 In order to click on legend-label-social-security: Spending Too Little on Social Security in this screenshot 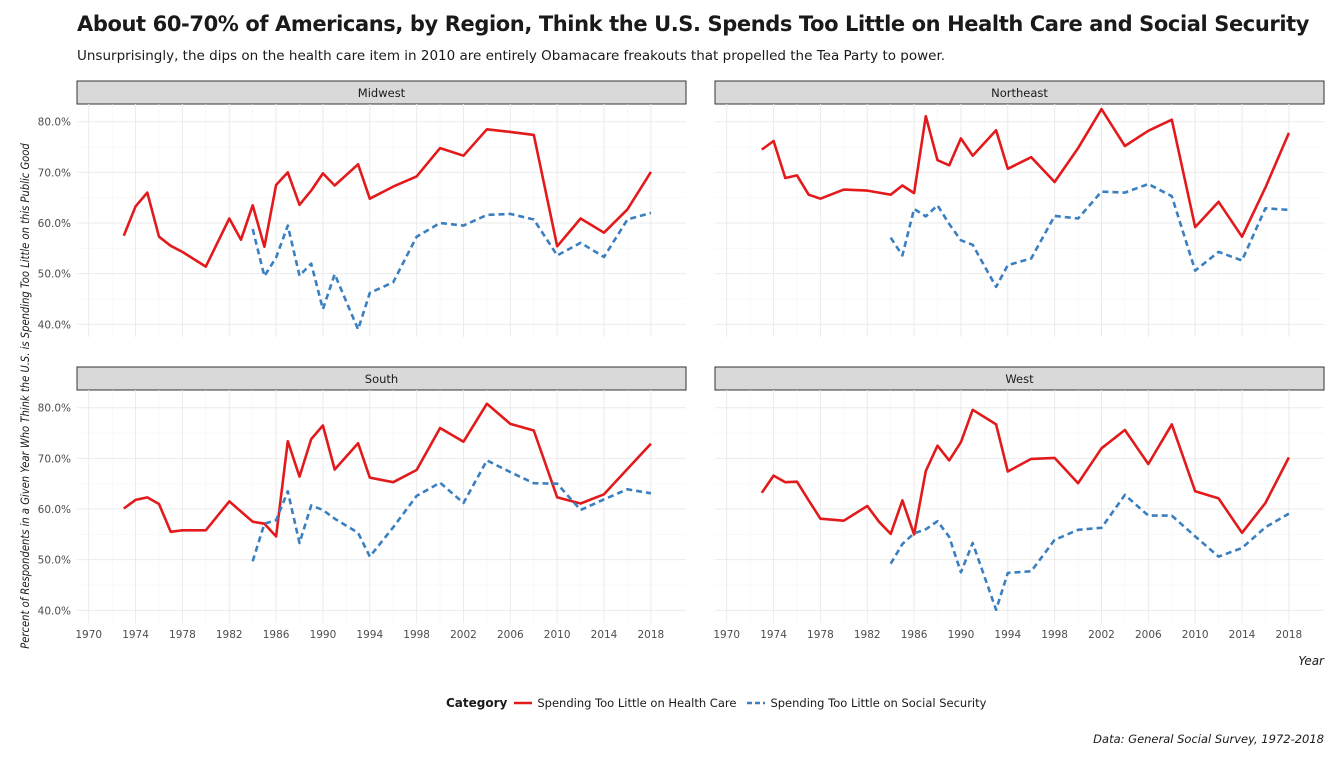, I will do `click(878, 703)`.